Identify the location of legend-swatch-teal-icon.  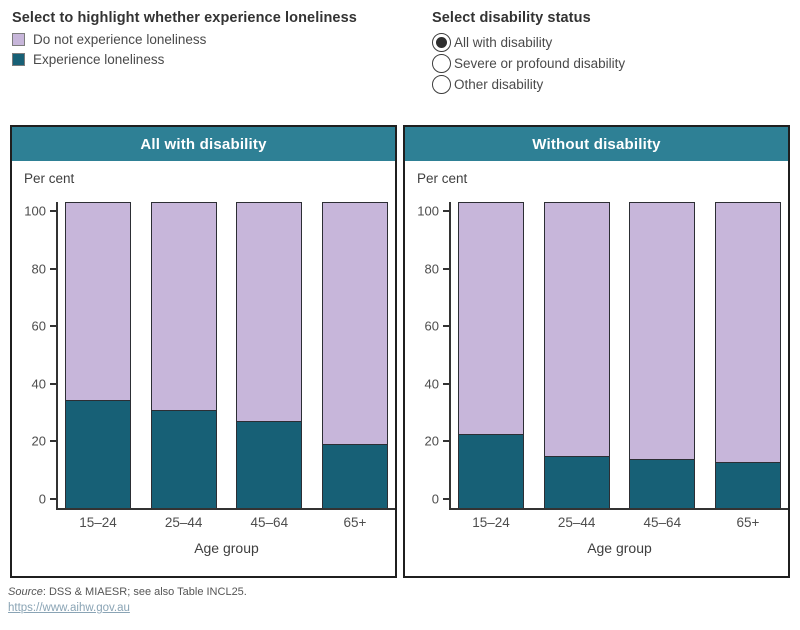
(18, 59).